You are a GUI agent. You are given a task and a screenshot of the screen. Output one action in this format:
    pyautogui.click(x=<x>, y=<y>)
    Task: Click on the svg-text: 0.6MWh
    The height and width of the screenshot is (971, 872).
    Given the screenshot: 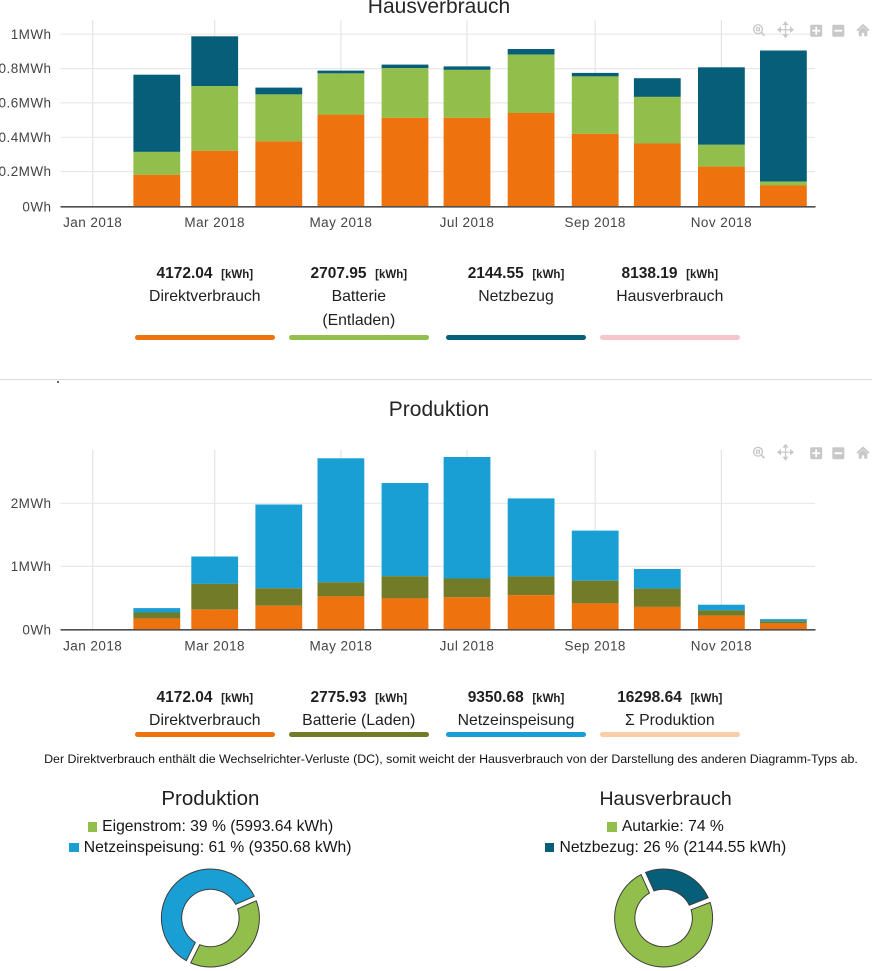 What is the action you would take?
    pyautogui.click(x=26, y=103)
    